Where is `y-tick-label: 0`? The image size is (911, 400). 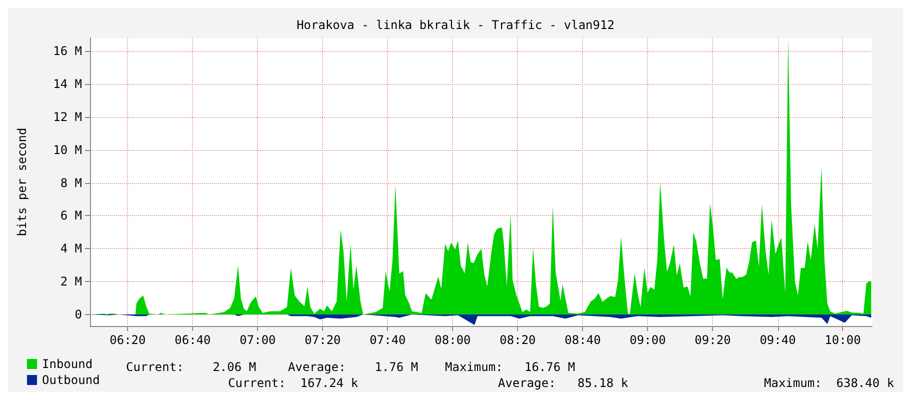 y-tick-label: 0 is located at coordinates (78, 314).